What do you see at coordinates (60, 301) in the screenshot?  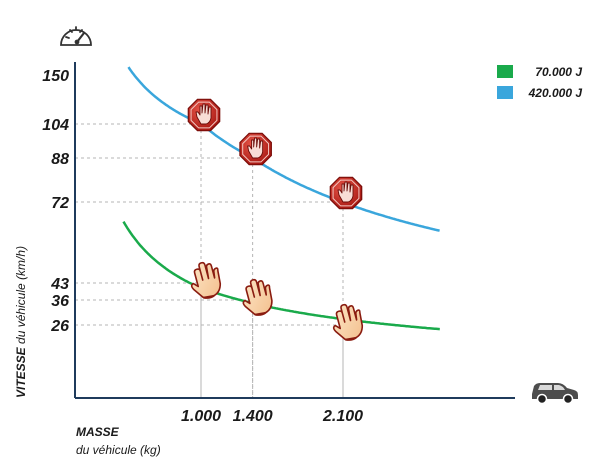 I see `y-tick-label-36: 36` at bounding box center [60, 301].